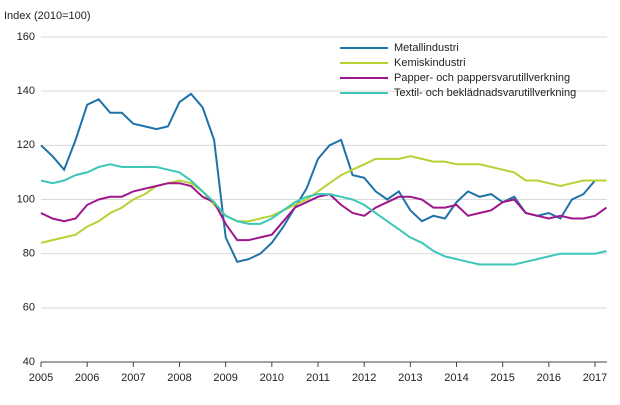 Image resolution: width=620 pixels, height=405 pixels. I want to click on y-tick-label: 160, so click(26, 37).